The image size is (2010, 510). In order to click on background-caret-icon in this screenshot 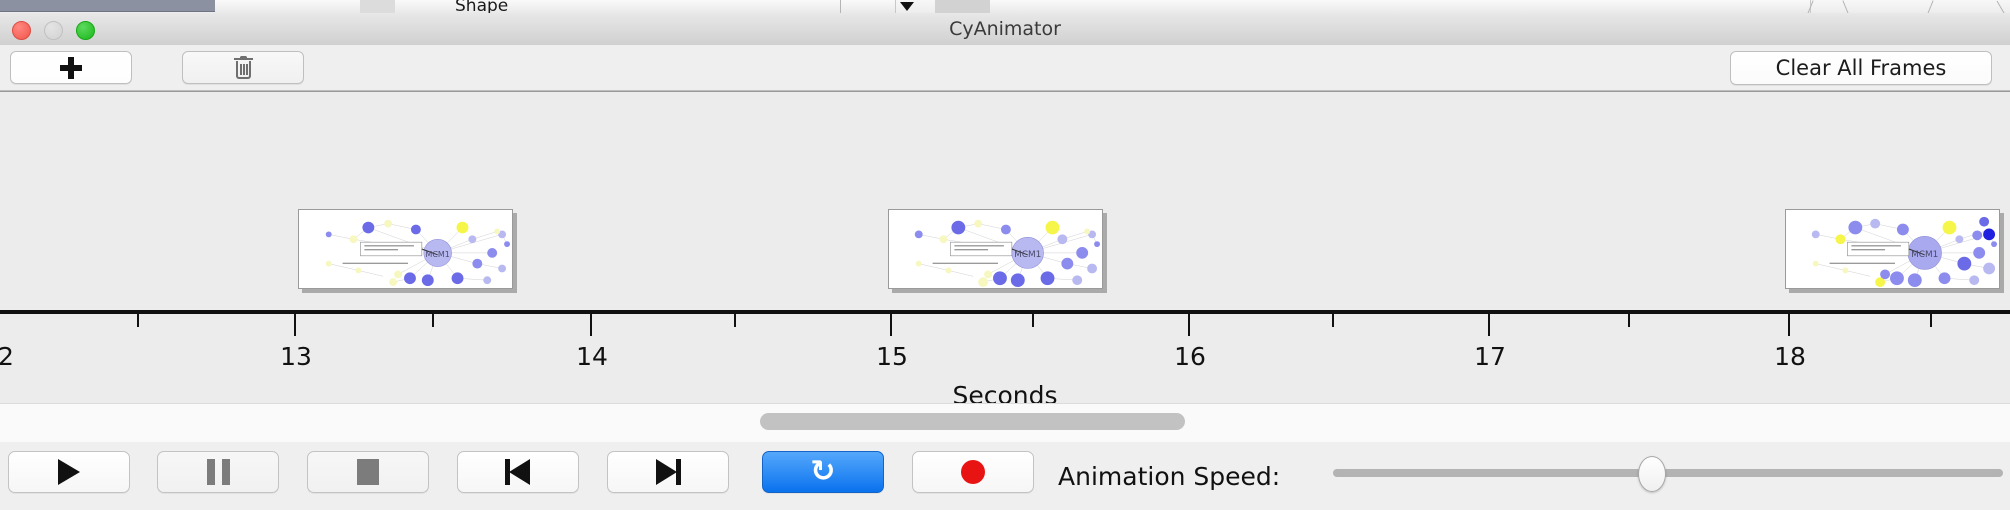, I will do `click(907, 6)`.